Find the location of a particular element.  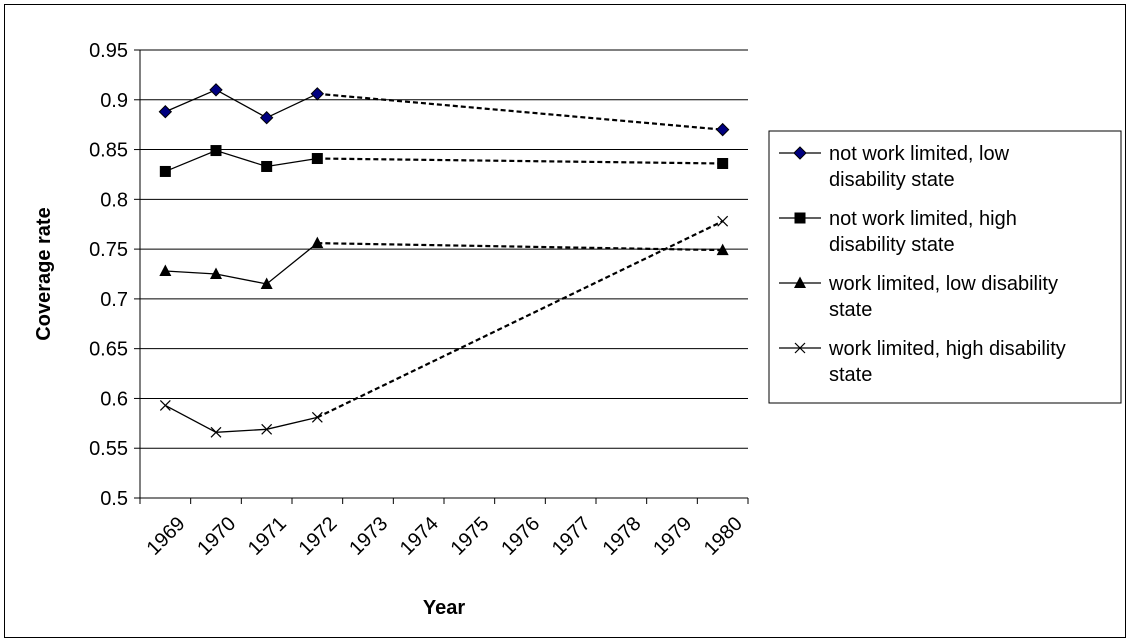

x-tick-label: 1973 is located at coordinates (368, 536).